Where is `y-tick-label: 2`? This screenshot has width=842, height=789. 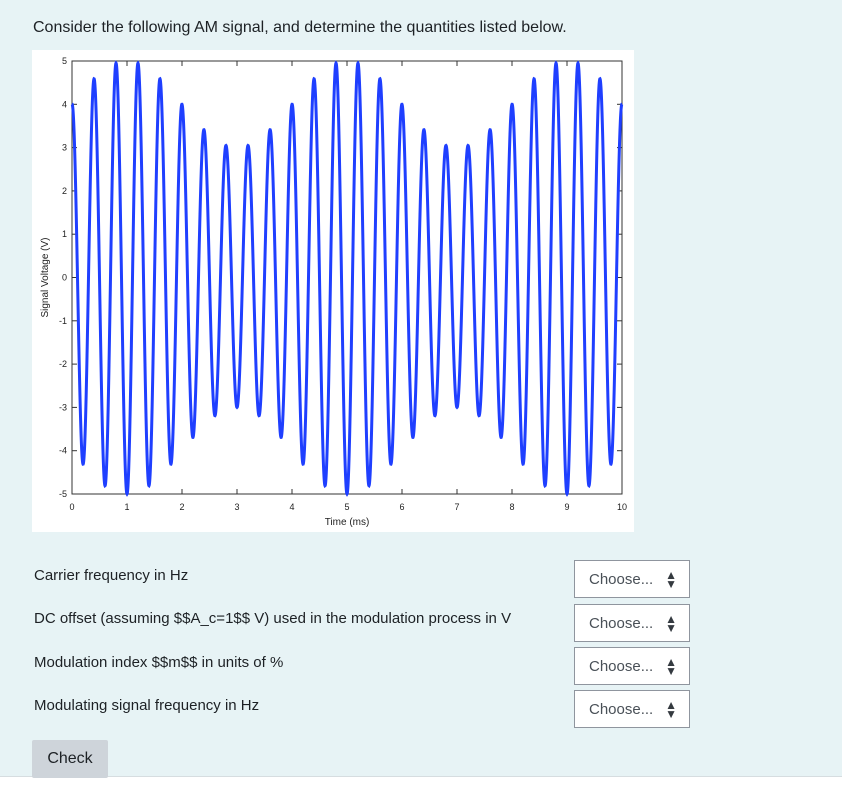
y-tick-label: 2 is located at coordinates (64, 191).